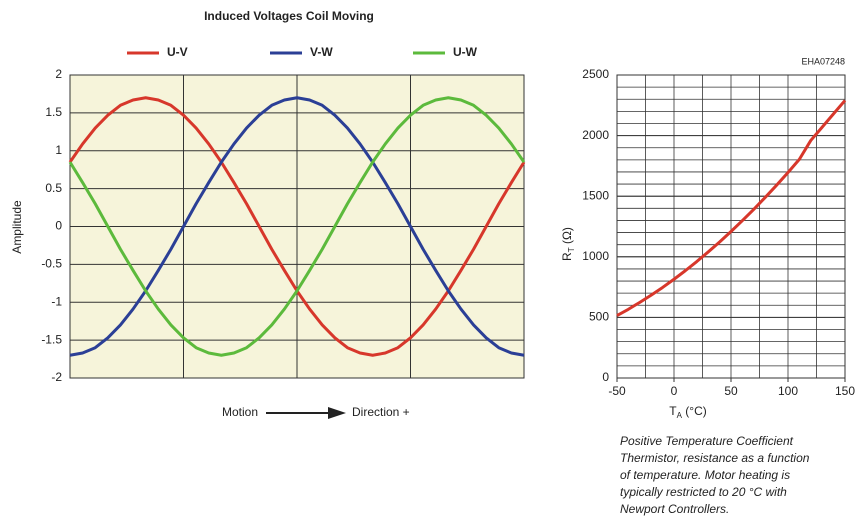 This screenshot has width=867, height=530. I want to click on x-axis-label: Direction +, so click(381, 412).